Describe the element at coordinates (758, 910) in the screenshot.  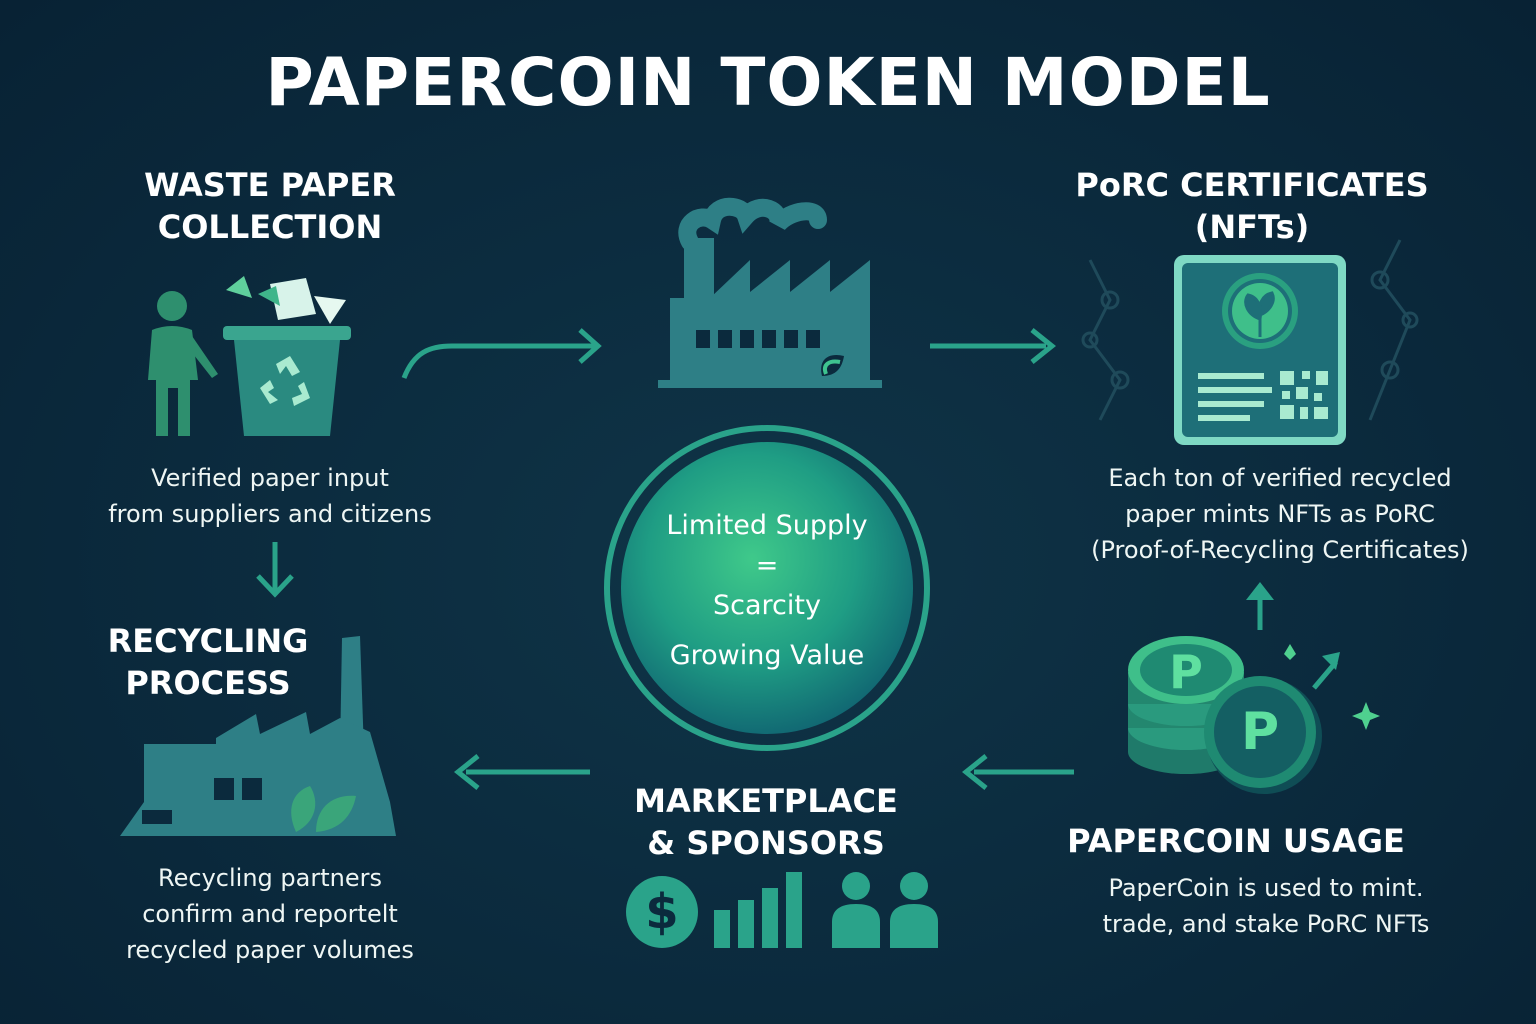
I see `bar-chart-icon` at that location.